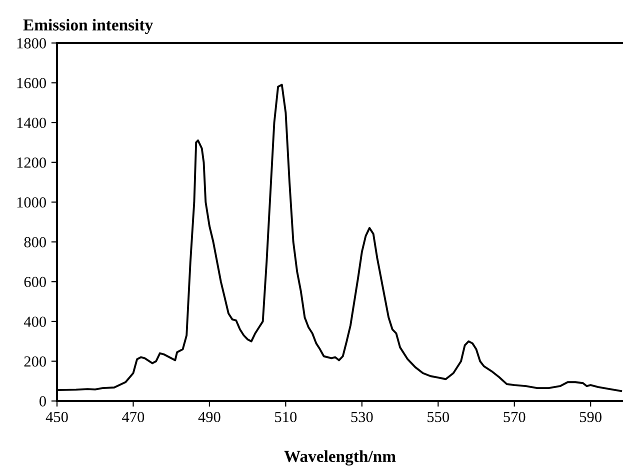  What do you see at coordinates (35, 282) in the screenshot?
I see `y-tick-label: 600` at bounding box center [35, 282].